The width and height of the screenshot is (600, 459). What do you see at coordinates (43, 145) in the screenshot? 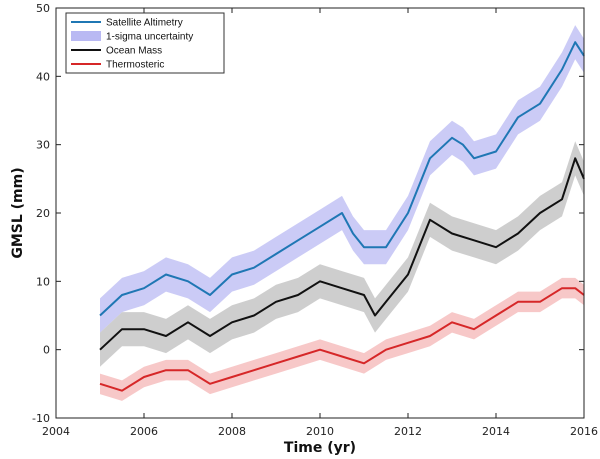
I see `y-tick-label: 30` at bounding box center [43, 145].